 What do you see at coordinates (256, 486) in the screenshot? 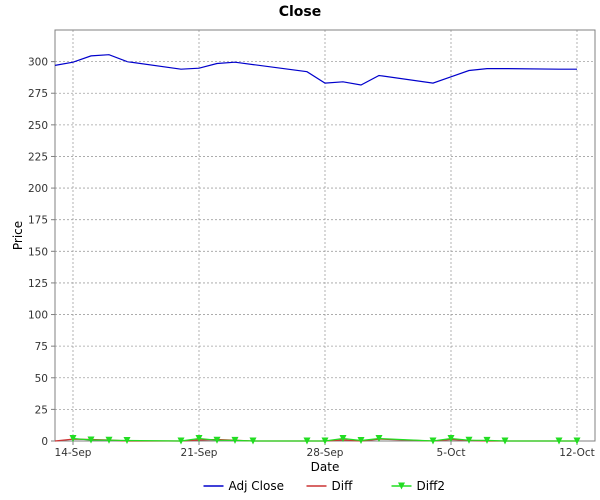
I see `legend-label: Adj Close` at bounding box center [256, 486].